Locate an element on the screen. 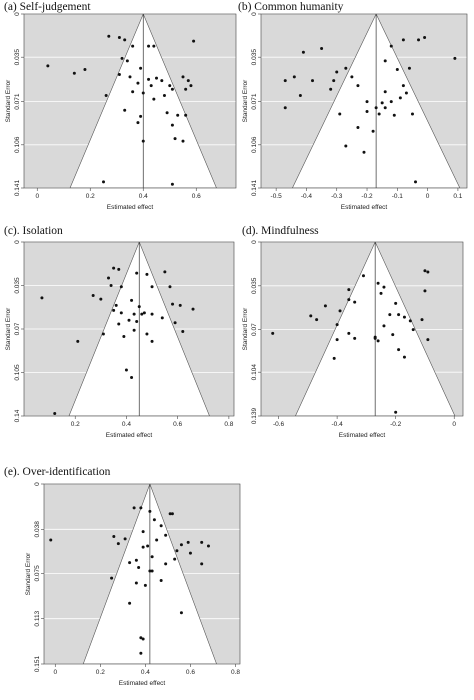 The image size is (474, 700). panel-2-frame is located at coordinates (364, 101).